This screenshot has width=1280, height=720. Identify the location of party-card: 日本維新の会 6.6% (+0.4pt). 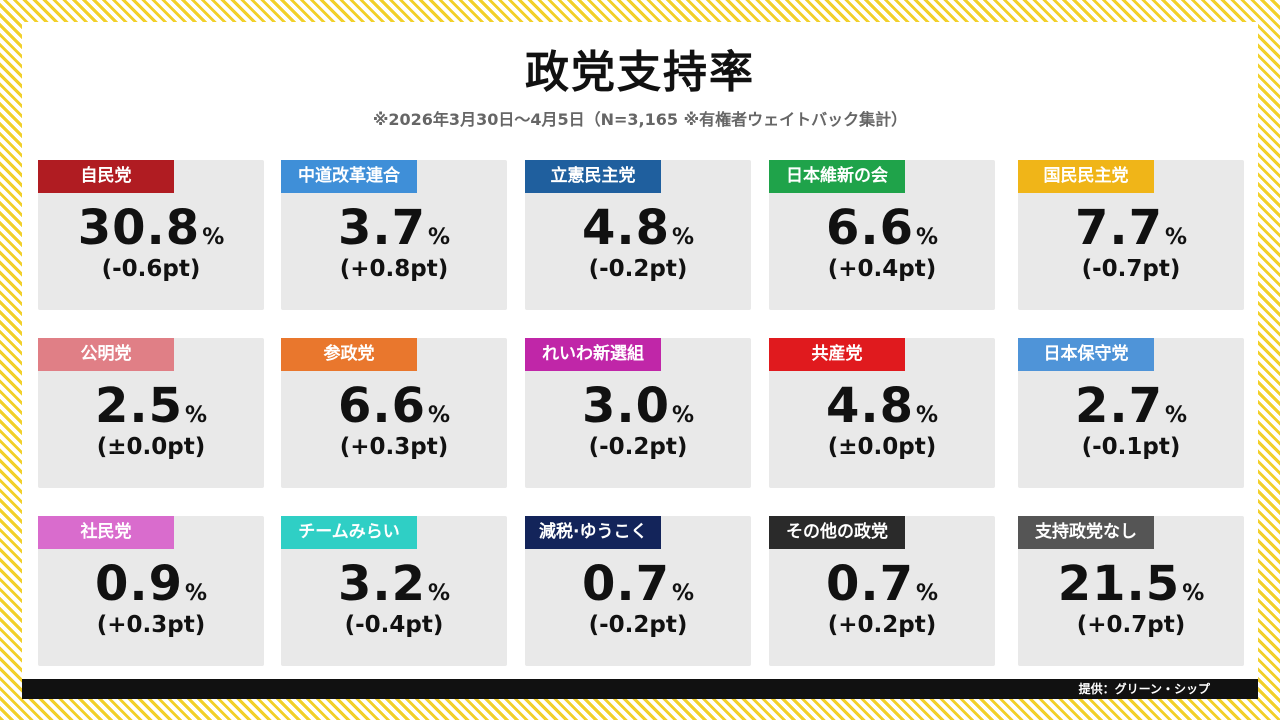
(882, 235).